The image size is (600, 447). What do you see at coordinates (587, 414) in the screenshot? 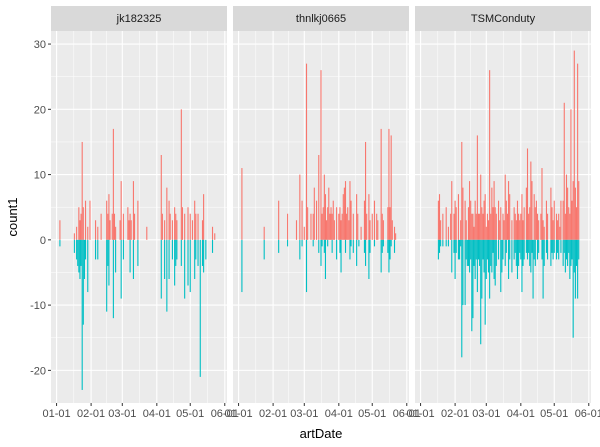
I see `x-tick-label: 06-01` at bounding box center [587, 414].